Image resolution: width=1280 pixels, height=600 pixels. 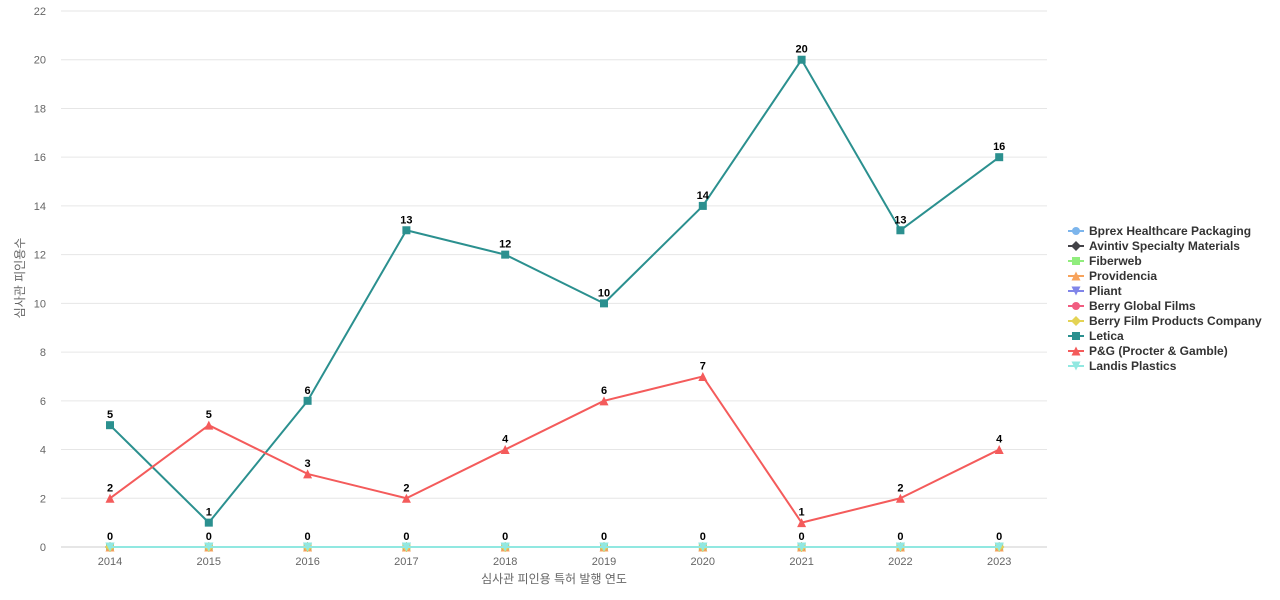 What do you see at coordinates (1175, 321) in the screenshot?
I see `legend-label: Berry Film Products Company` at bounding box center [1175, 321].